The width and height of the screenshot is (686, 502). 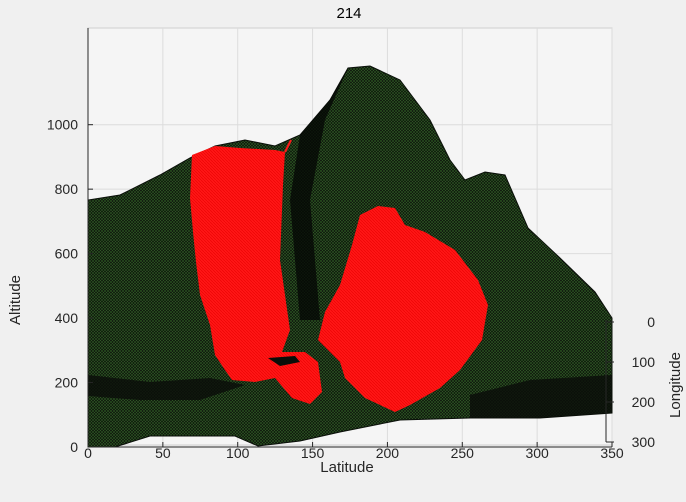 What do you see at coordinates (256, 275) in the screenshot?
I see `highlight-region-left` at bounding box center [256, 275].